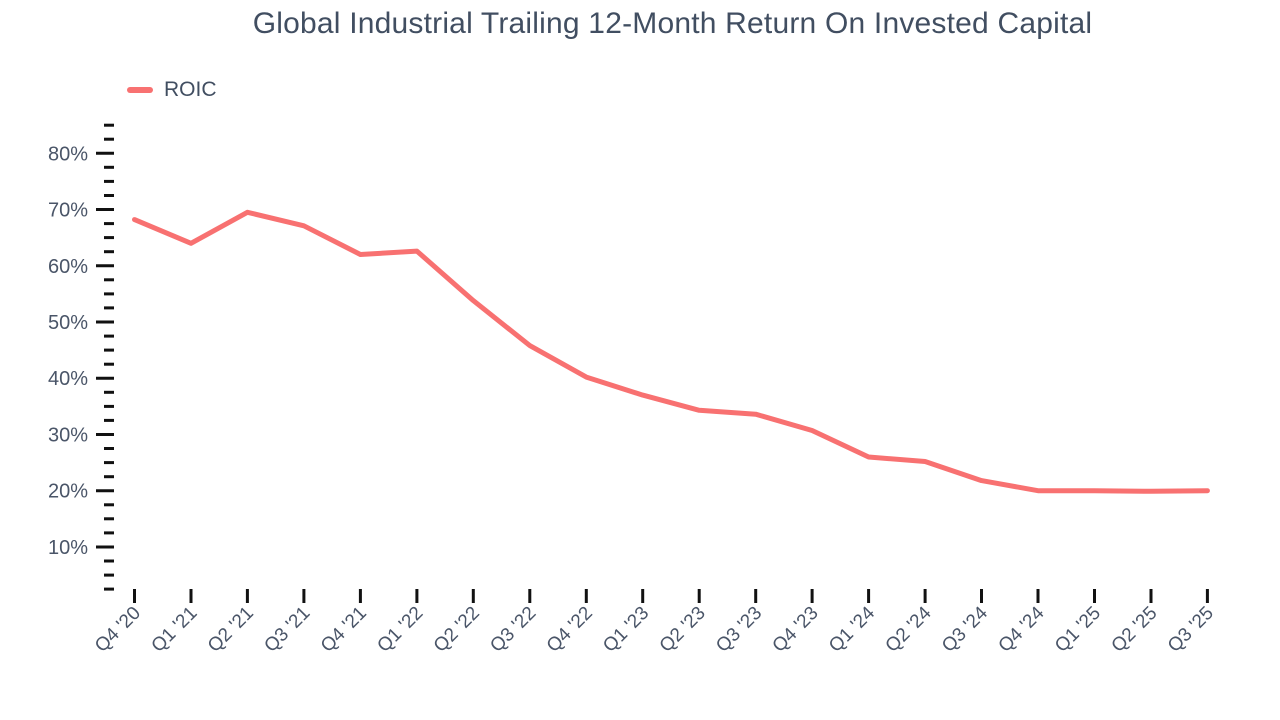  I want to click on x-axis-label: Q3 '22, so click(513, 630).